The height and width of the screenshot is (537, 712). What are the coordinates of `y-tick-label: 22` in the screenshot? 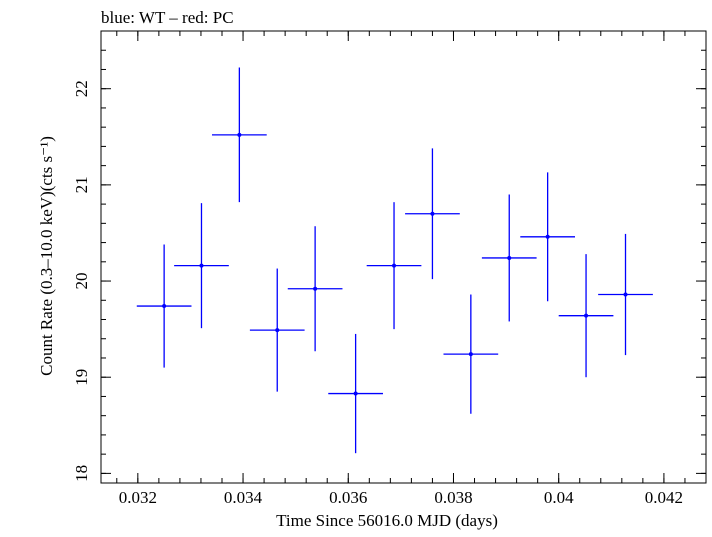 It's located at (81, 88).